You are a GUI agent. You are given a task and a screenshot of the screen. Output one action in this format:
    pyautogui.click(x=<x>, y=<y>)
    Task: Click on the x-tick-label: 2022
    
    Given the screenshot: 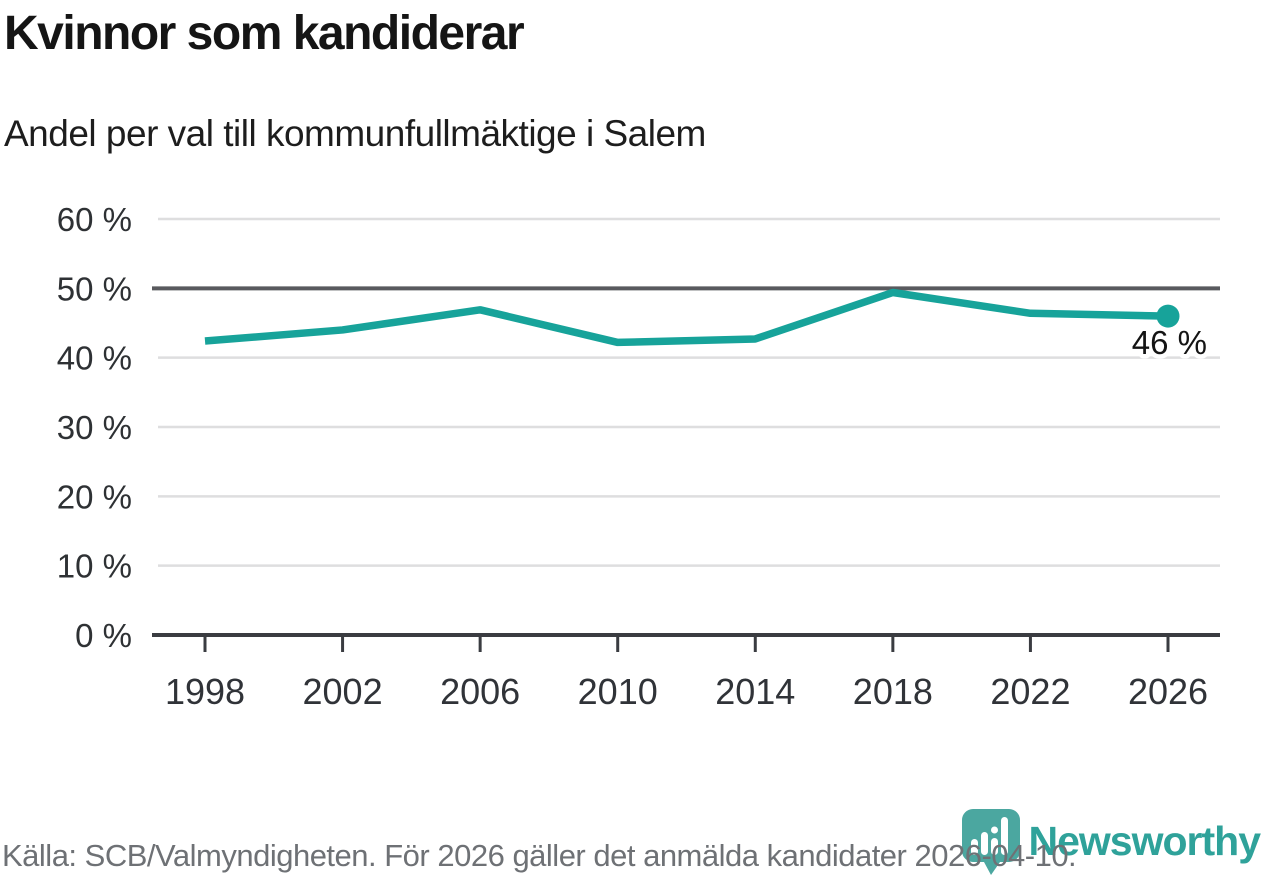 What is the action you would take?
    pyautogui.click(x=1030, y=691)
    